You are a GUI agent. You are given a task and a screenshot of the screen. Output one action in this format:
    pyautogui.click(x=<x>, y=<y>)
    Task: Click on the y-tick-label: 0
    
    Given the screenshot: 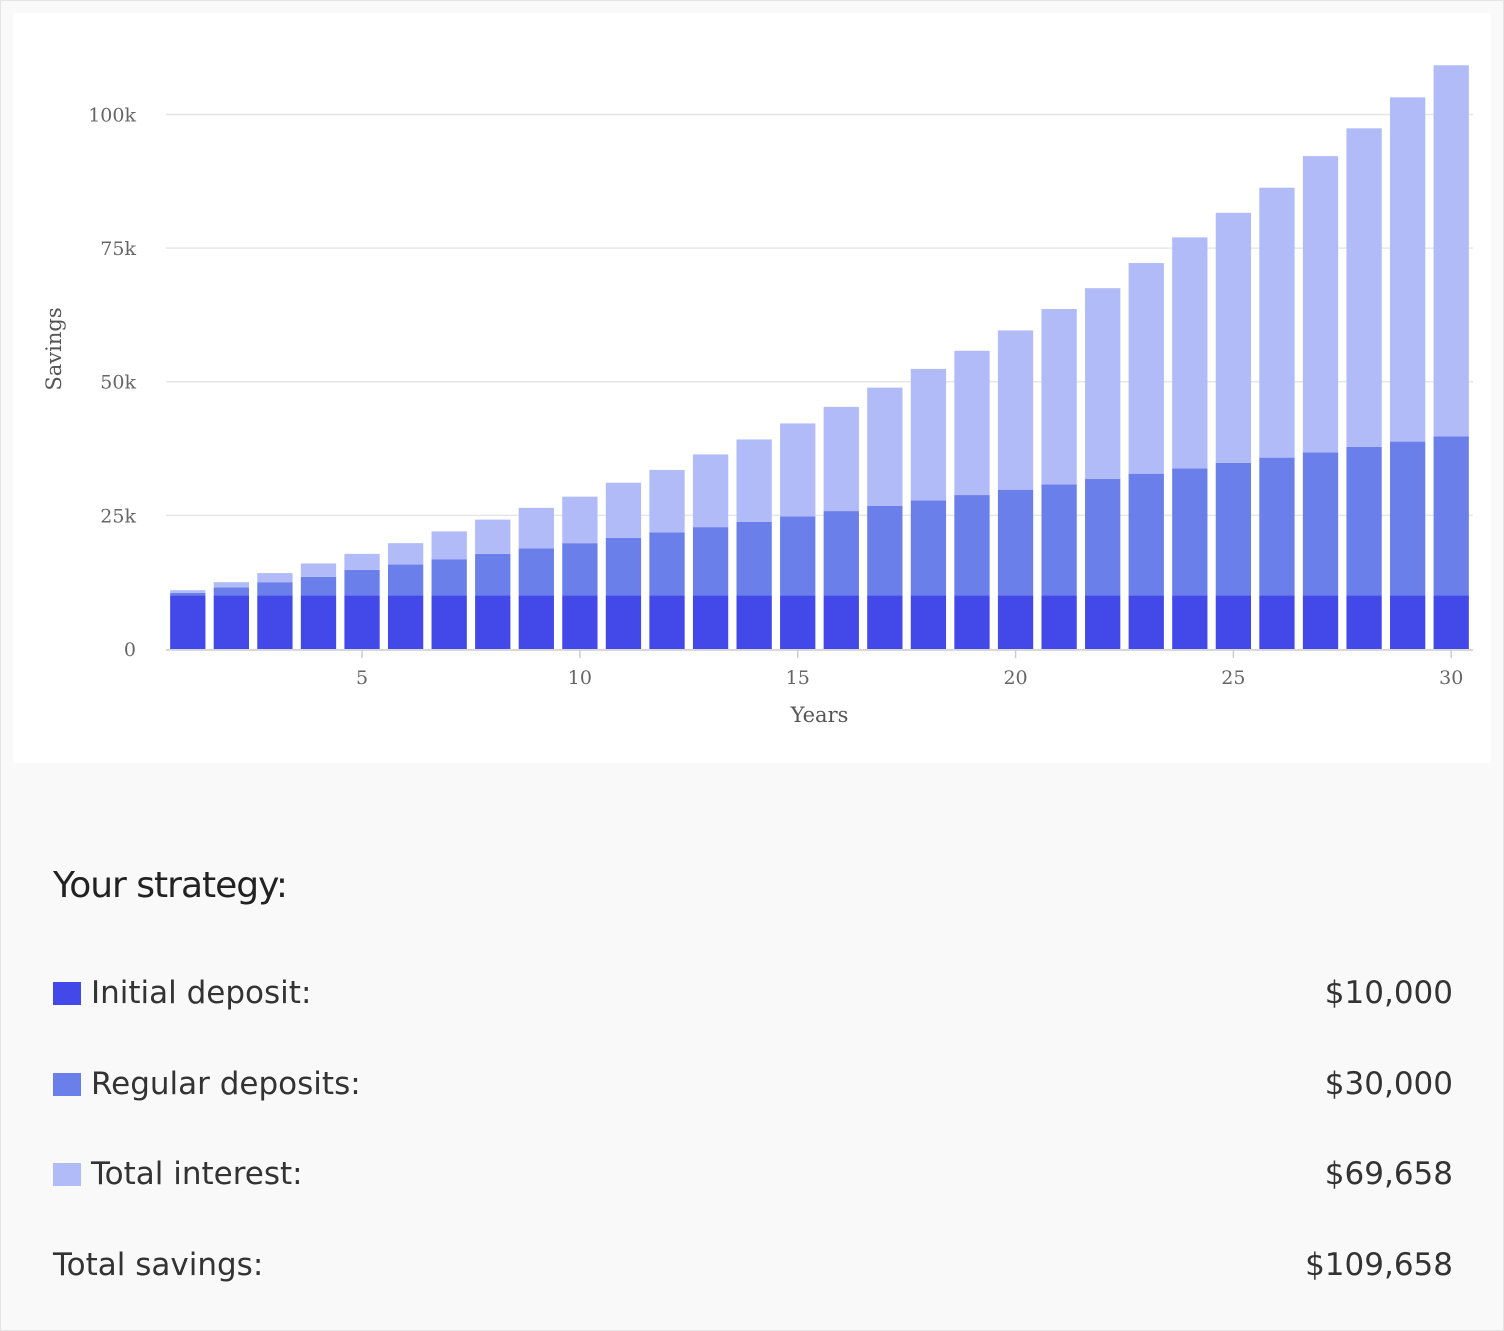 What is the action you would take?
    pyautogui.click(x=130, y=650)
    